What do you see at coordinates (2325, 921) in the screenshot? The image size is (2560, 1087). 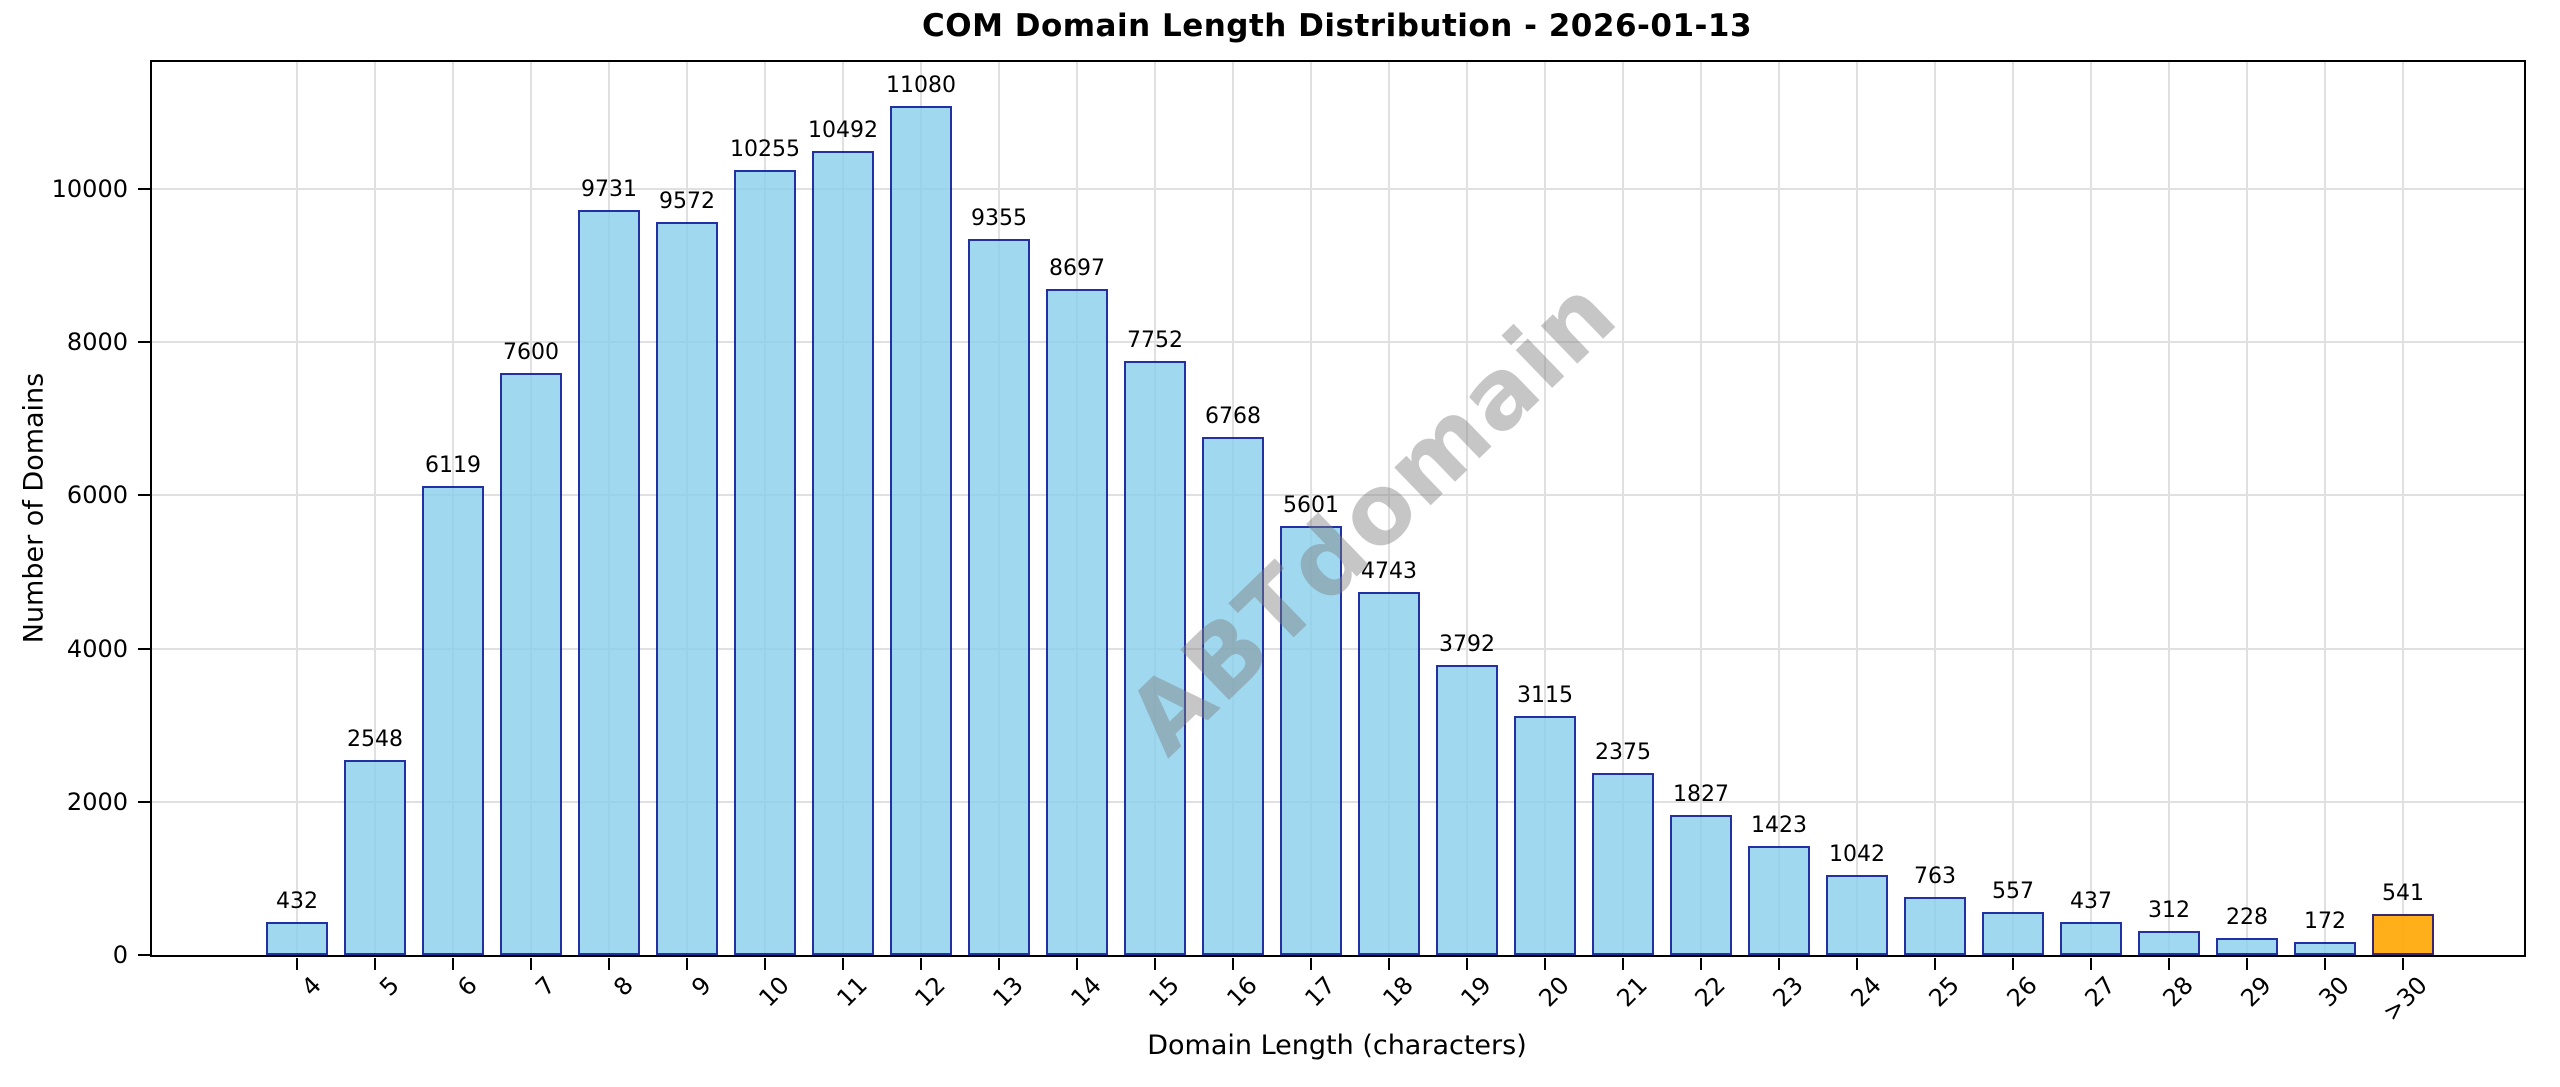 I see `bar-value-label: 172` at bounding box center [2325, 921].